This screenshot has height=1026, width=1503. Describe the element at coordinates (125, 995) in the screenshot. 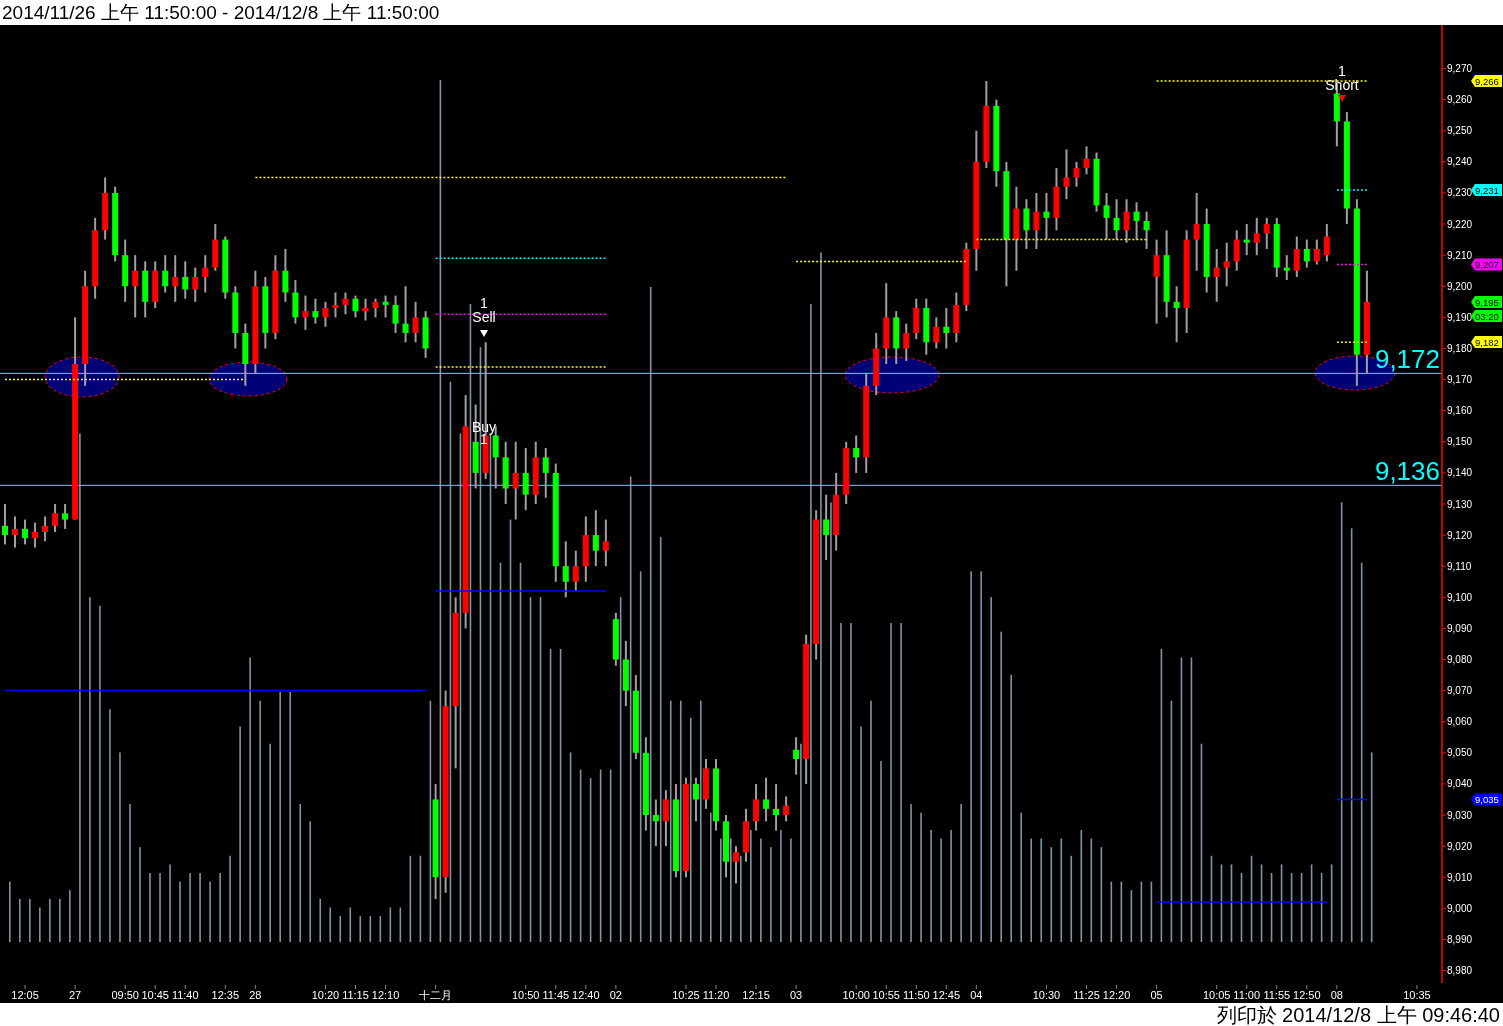

I see `x-tick-label: 09:50` at that location.